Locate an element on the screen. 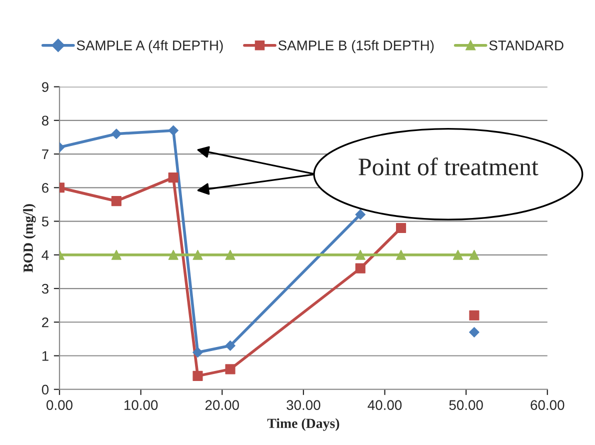  x-axis-title: Time (Days) is located at coordinates (303, 424).